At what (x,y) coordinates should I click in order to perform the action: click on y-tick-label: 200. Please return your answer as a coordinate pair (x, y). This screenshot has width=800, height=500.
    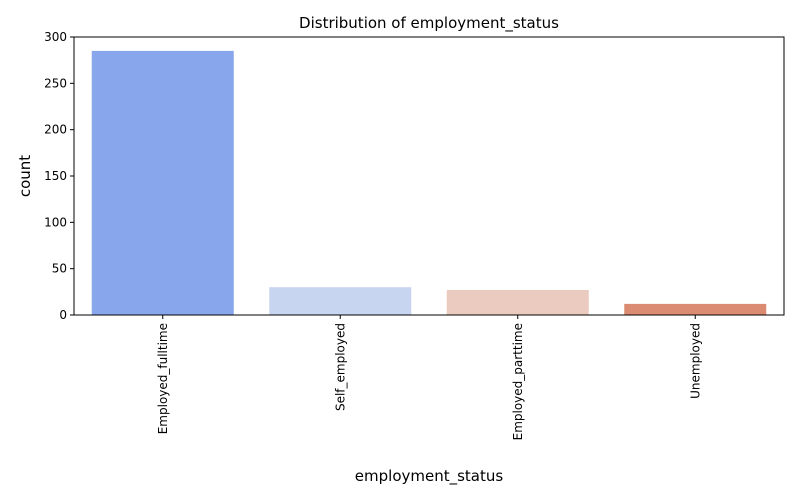
    Looking at the image, I should click on (55, 130).